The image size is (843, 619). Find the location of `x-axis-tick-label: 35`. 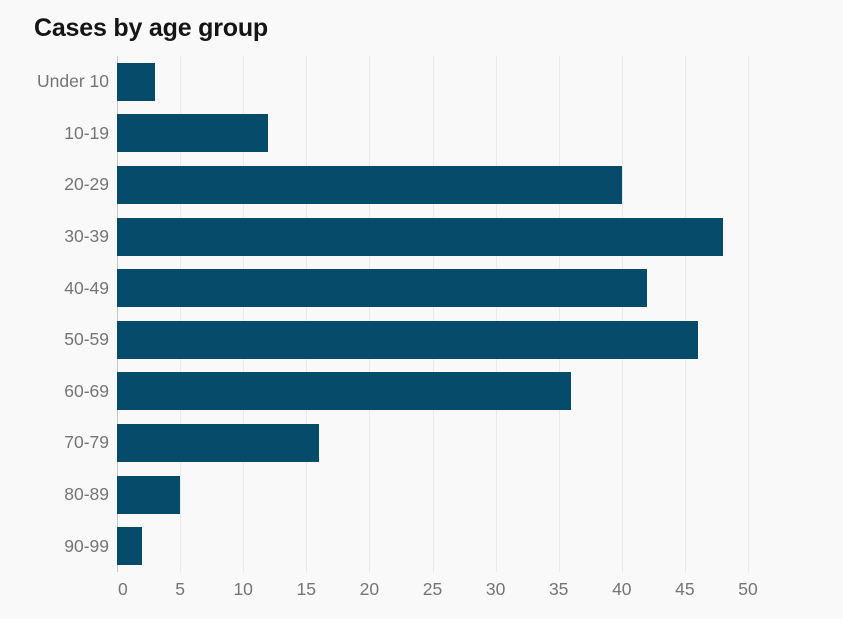

x-axis-tick-label: 35 is located at coordinates (558, 589).